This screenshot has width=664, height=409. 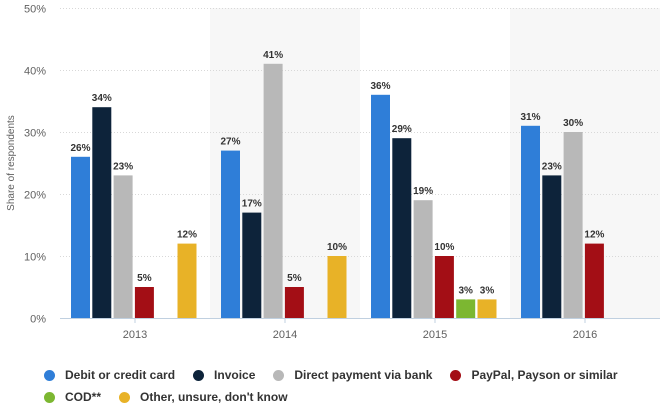 What do you see at coordinates (35, 165) in the screenshot?
I see `y-axis-ticks: 0% 10% 20% 30% 40% 50%` at bounding box center [35, 165].